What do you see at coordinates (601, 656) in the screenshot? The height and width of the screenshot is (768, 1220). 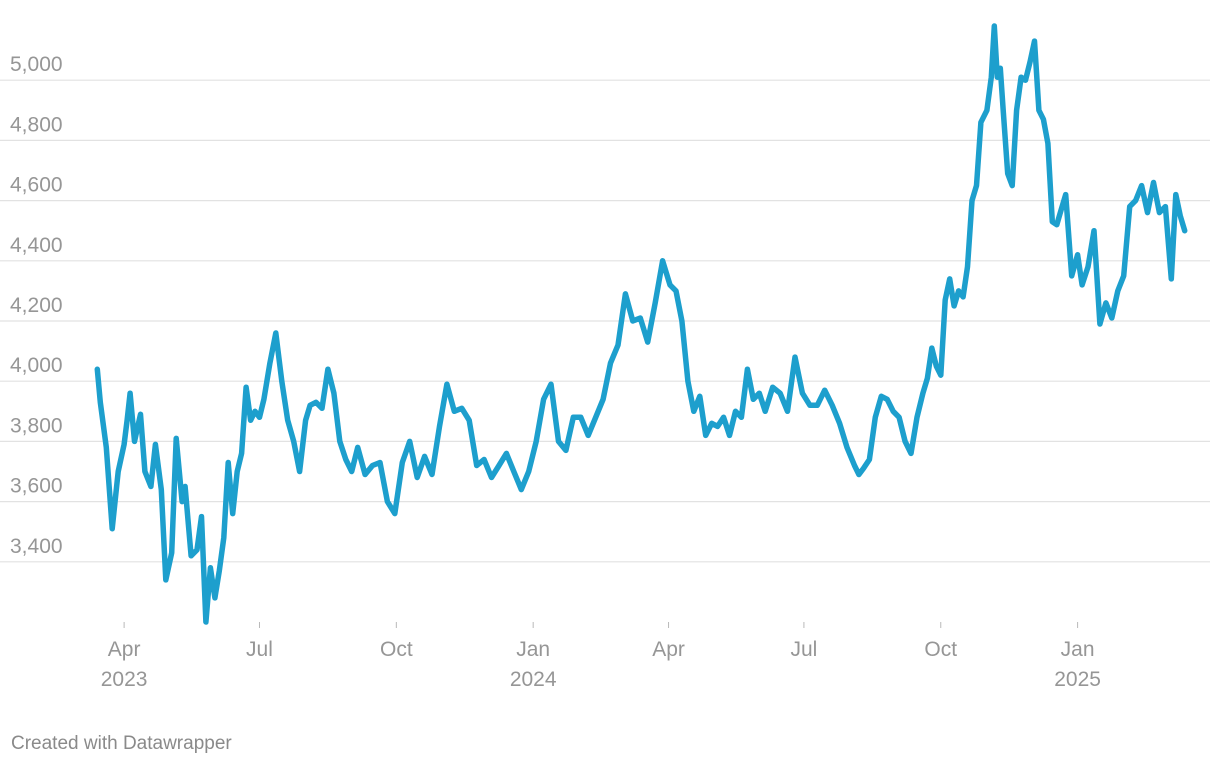 I see `x-axis: Apr 2023 Jul Oct Jan 2024 Apr Jul Oct Jan 2025` at bounding box center [601, 656].